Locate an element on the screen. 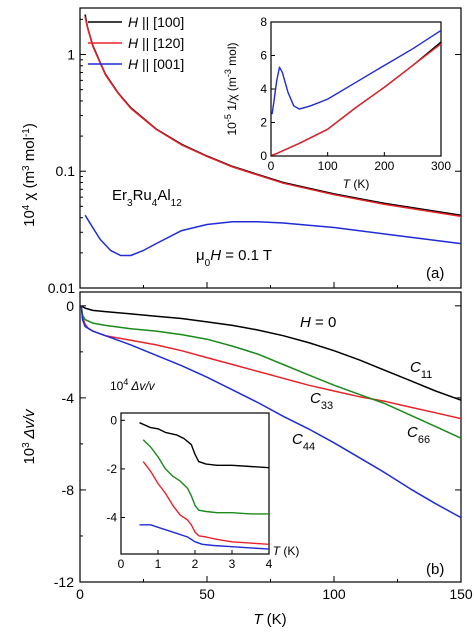  inset-a-series is located at coordinates (356, 92).